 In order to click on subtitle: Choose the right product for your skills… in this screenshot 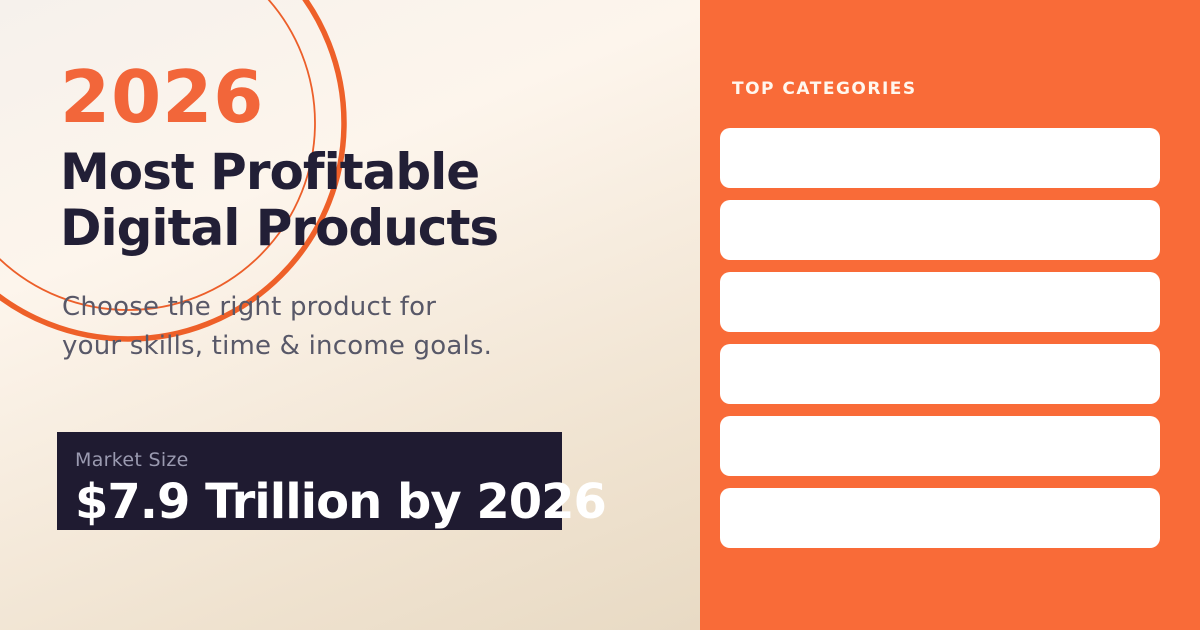, I will do `click(277, 327)`.